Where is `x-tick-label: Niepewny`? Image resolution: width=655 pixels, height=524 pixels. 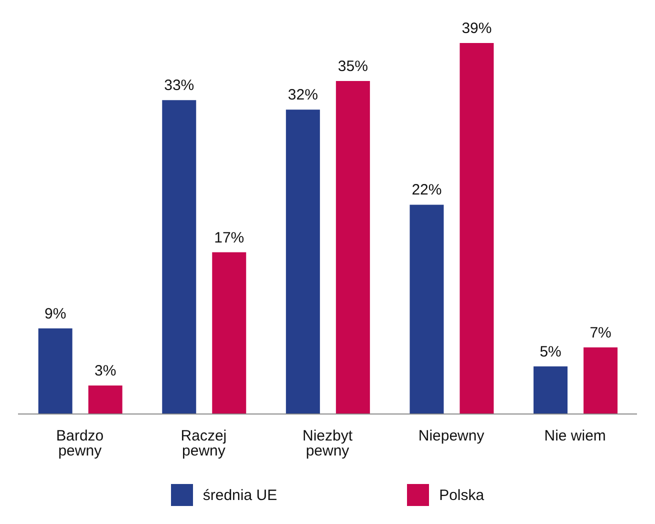
x-tick-label: Niepewny is located at coordinates (451, 436).